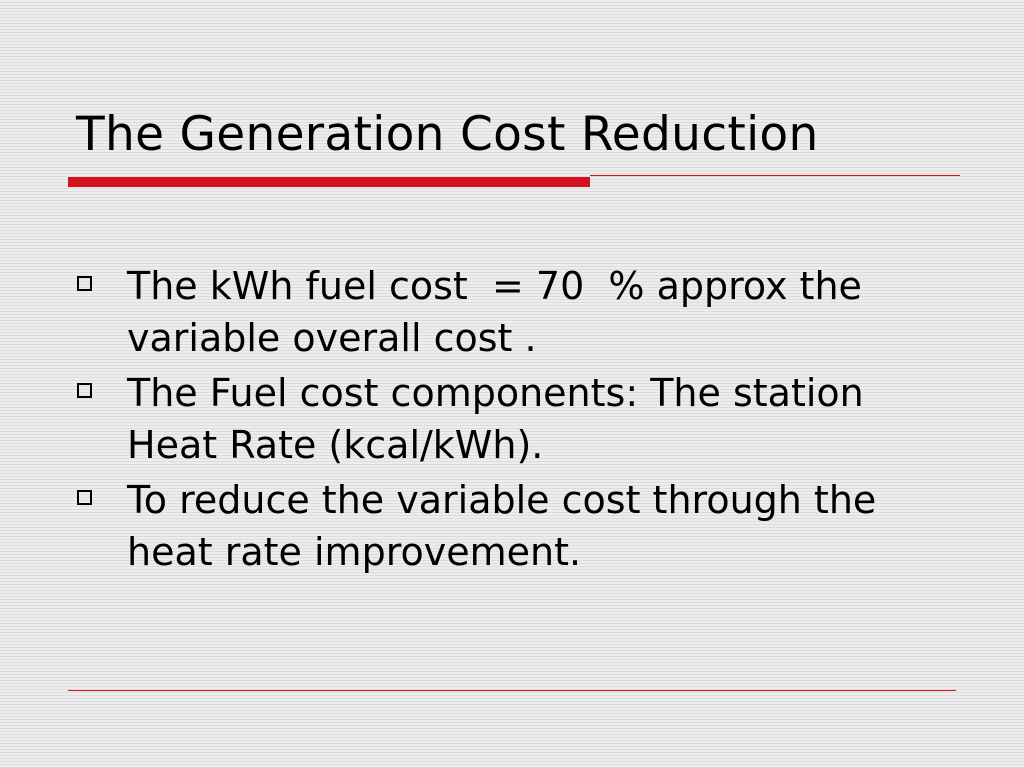  Describe the element at coordinates (329, 182) in the screenshot. I see `title-underline-thick` at that location.